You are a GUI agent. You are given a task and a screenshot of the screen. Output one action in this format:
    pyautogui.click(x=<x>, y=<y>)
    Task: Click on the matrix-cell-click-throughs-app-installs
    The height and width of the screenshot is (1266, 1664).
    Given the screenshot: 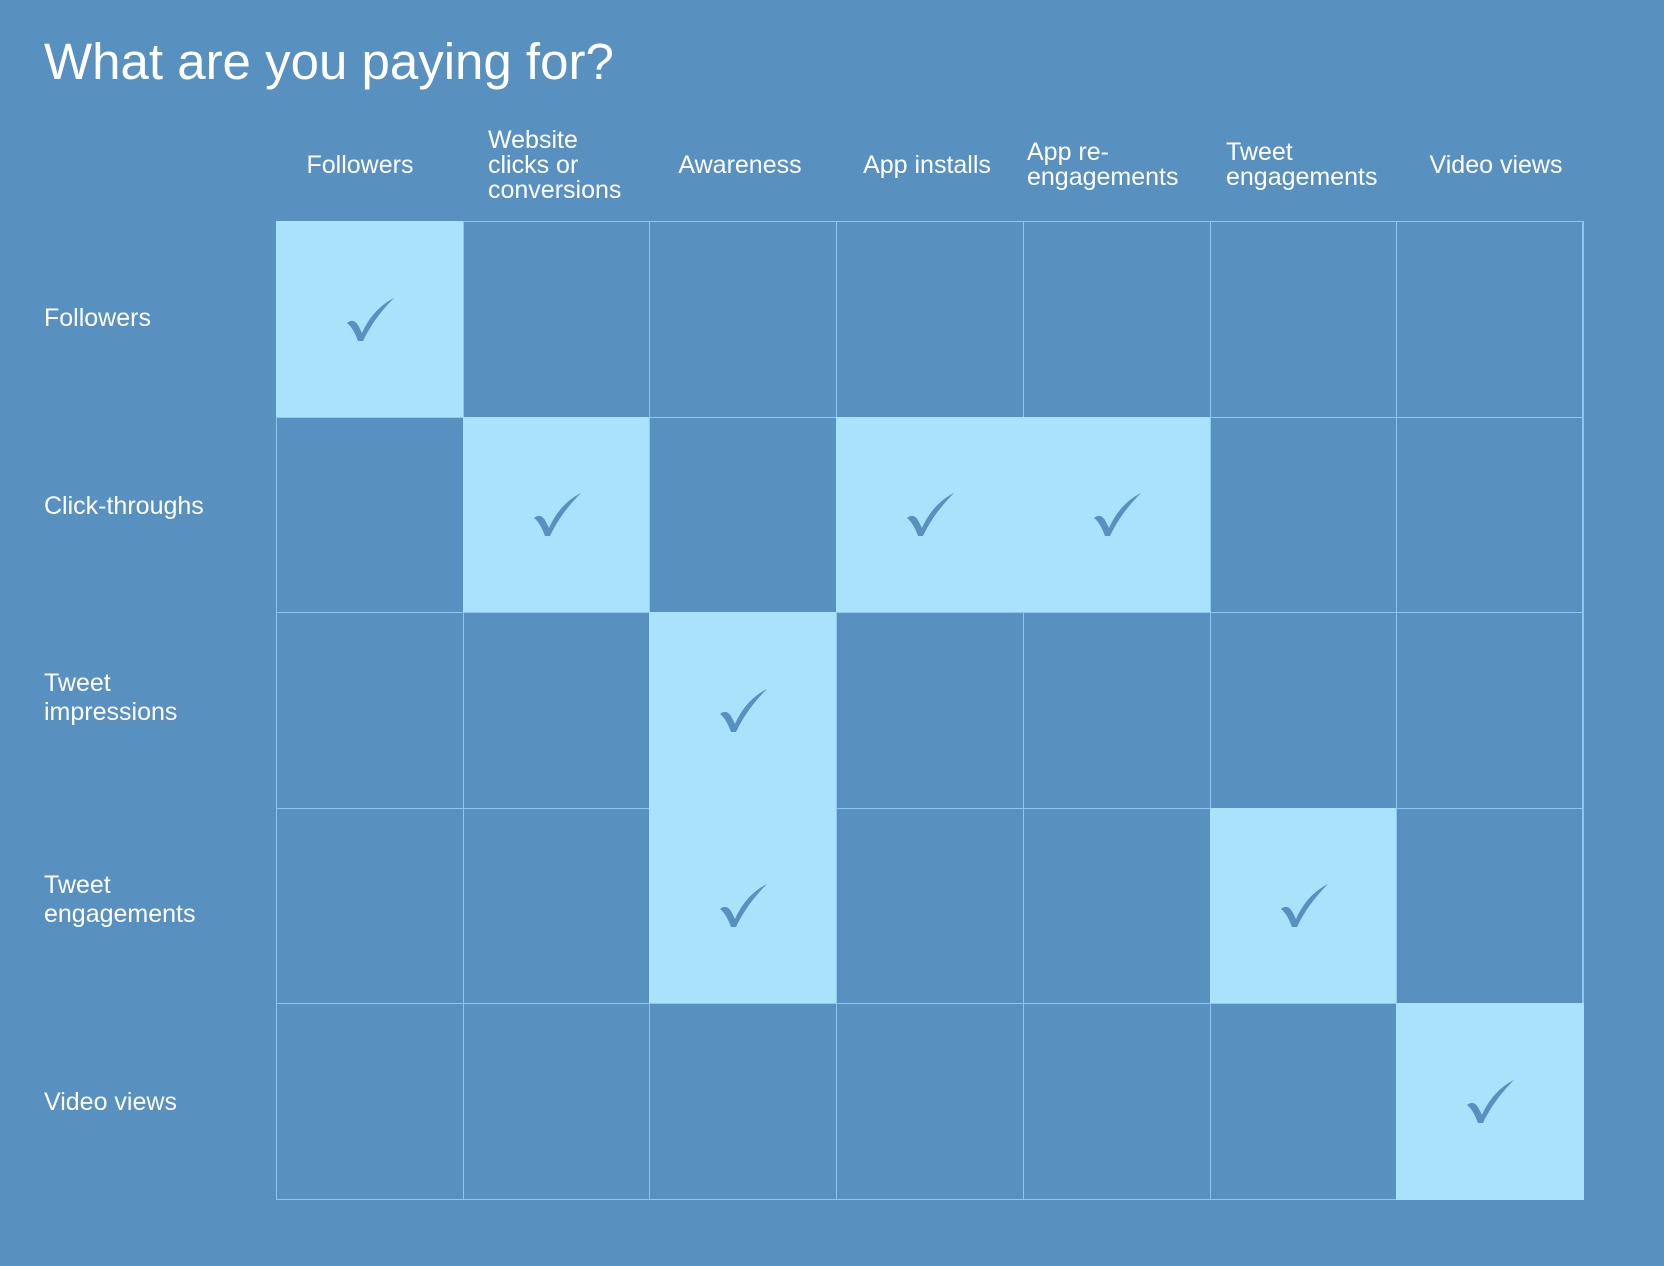 What is the action you would take?
    pyautogui.click(x=930, y=515)
    